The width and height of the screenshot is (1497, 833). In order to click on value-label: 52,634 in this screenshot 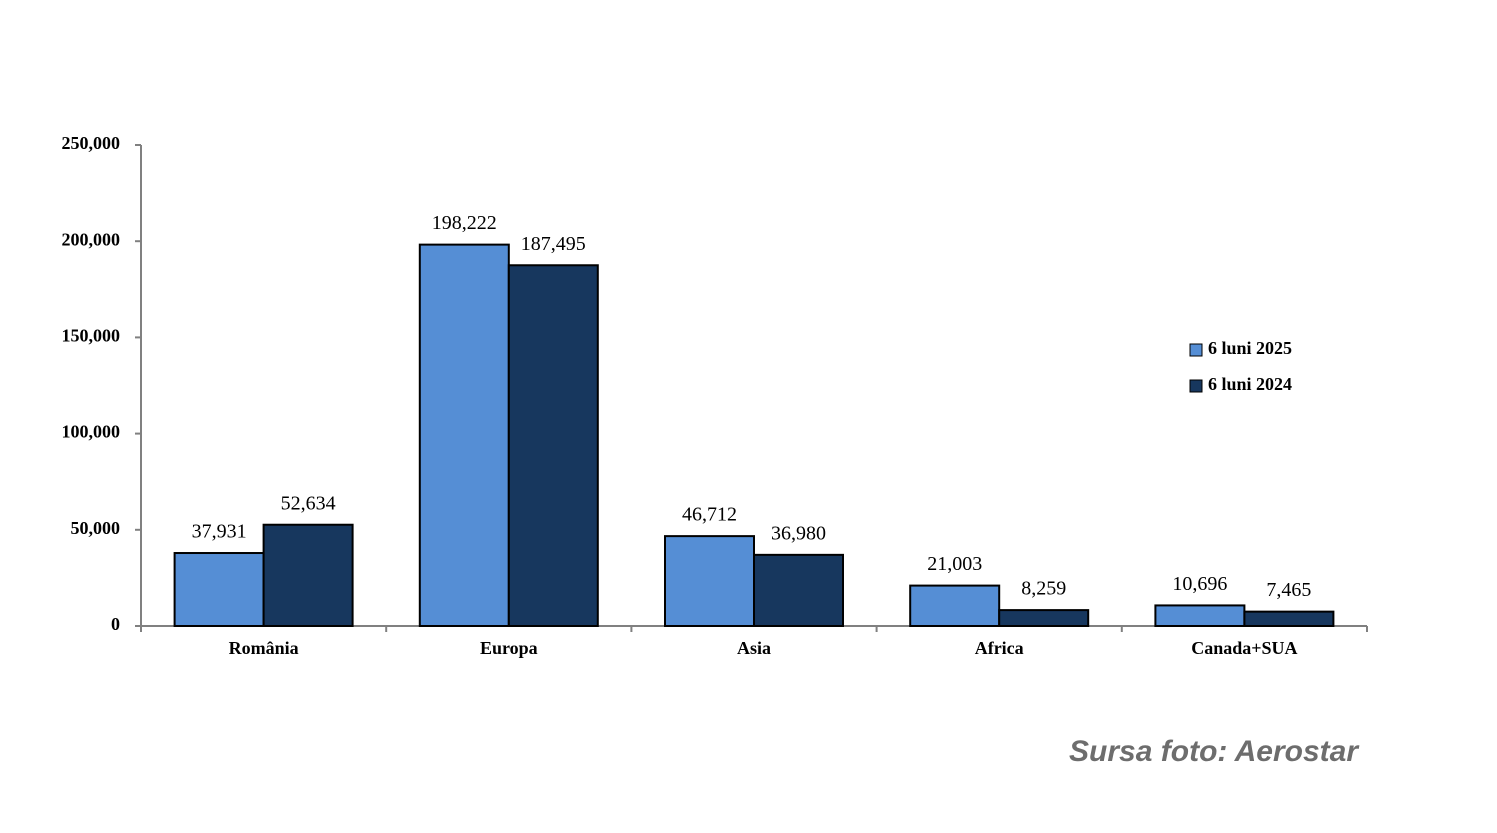, I will do `click(308, 503)`.